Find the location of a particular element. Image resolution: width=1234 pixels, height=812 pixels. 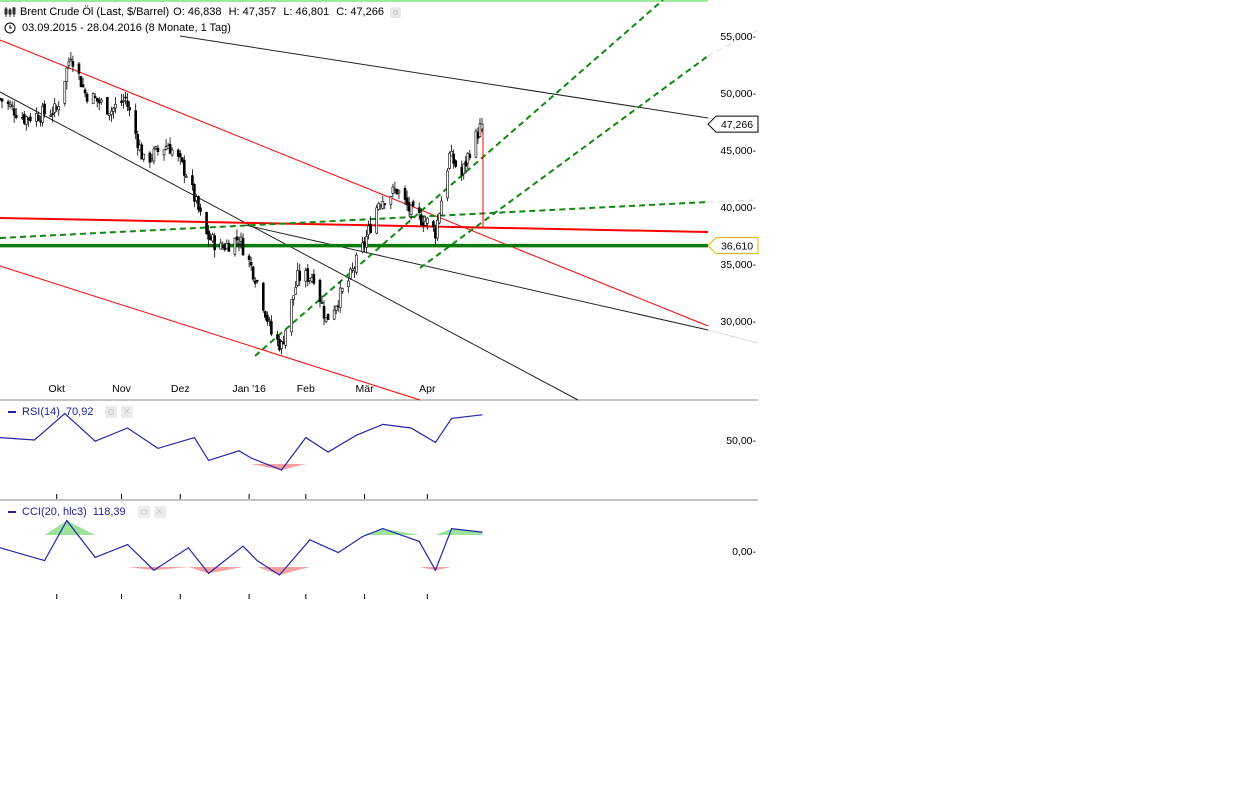

candlestick-icon is located at coordinates (10, 12).